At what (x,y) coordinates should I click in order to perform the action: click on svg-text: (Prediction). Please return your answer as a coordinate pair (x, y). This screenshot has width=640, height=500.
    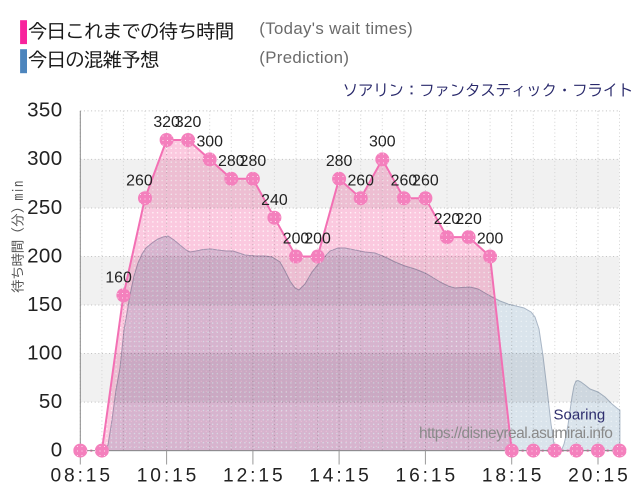
    Looking at the image, I should click on (304, 57).